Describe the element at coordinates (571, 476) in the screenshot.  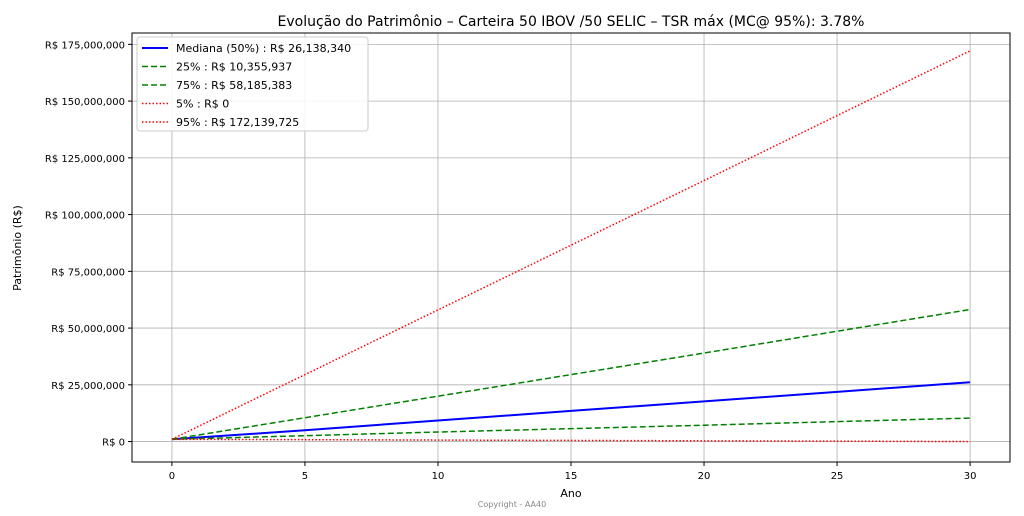
I see `x-tick-label: 15` at that location.